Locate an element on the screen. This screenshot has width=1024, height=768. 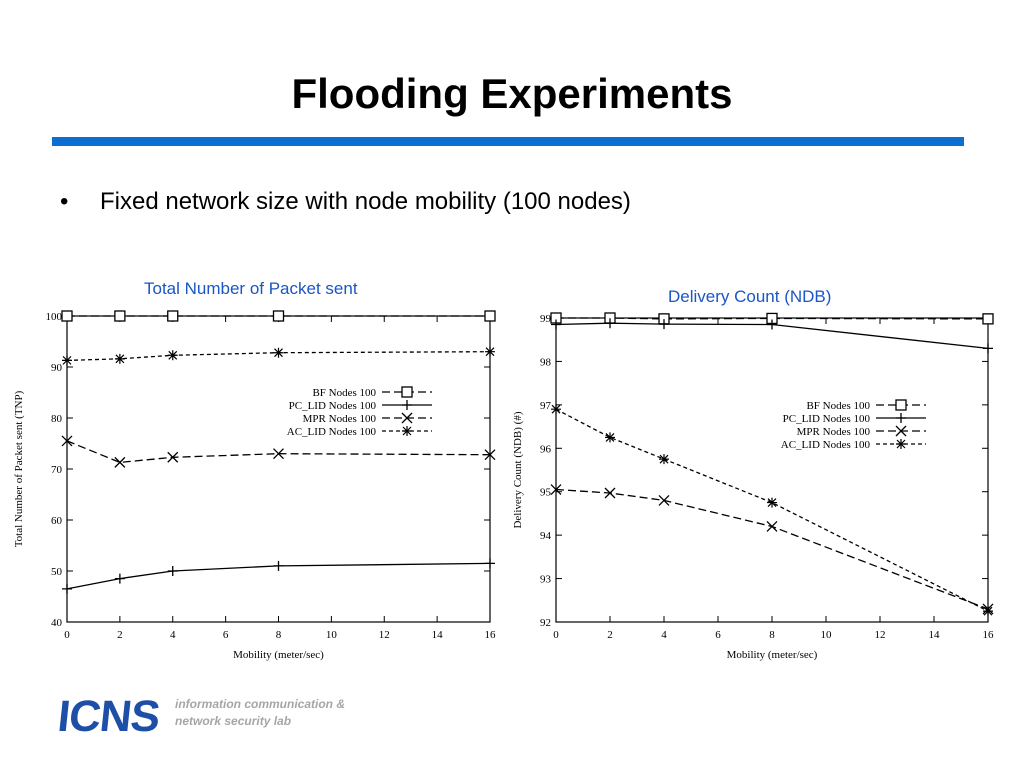
tnp-point-1-0-shape is located at coordinates (67, 588).